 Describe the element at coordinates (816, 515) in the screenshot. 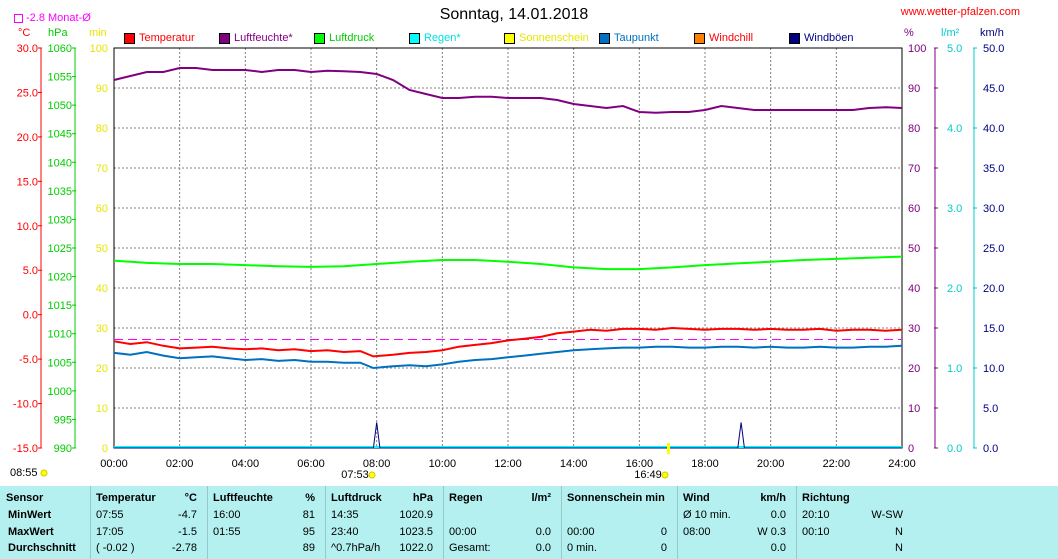

I see `table-cell-time: 20:10` at that location.